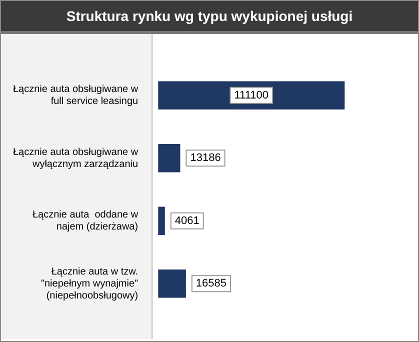 Image resolution: width=419 pixels, height=342 pixels. What do you see at coordinates (211, 284) in the screenshot?
I see `data-label: 16585` at bounding box center [211, 284].